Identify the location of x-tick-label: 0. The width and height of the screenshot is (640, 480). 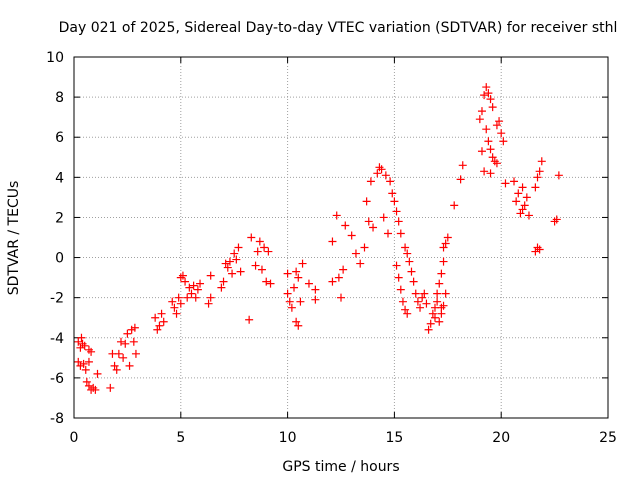
(74, 438).